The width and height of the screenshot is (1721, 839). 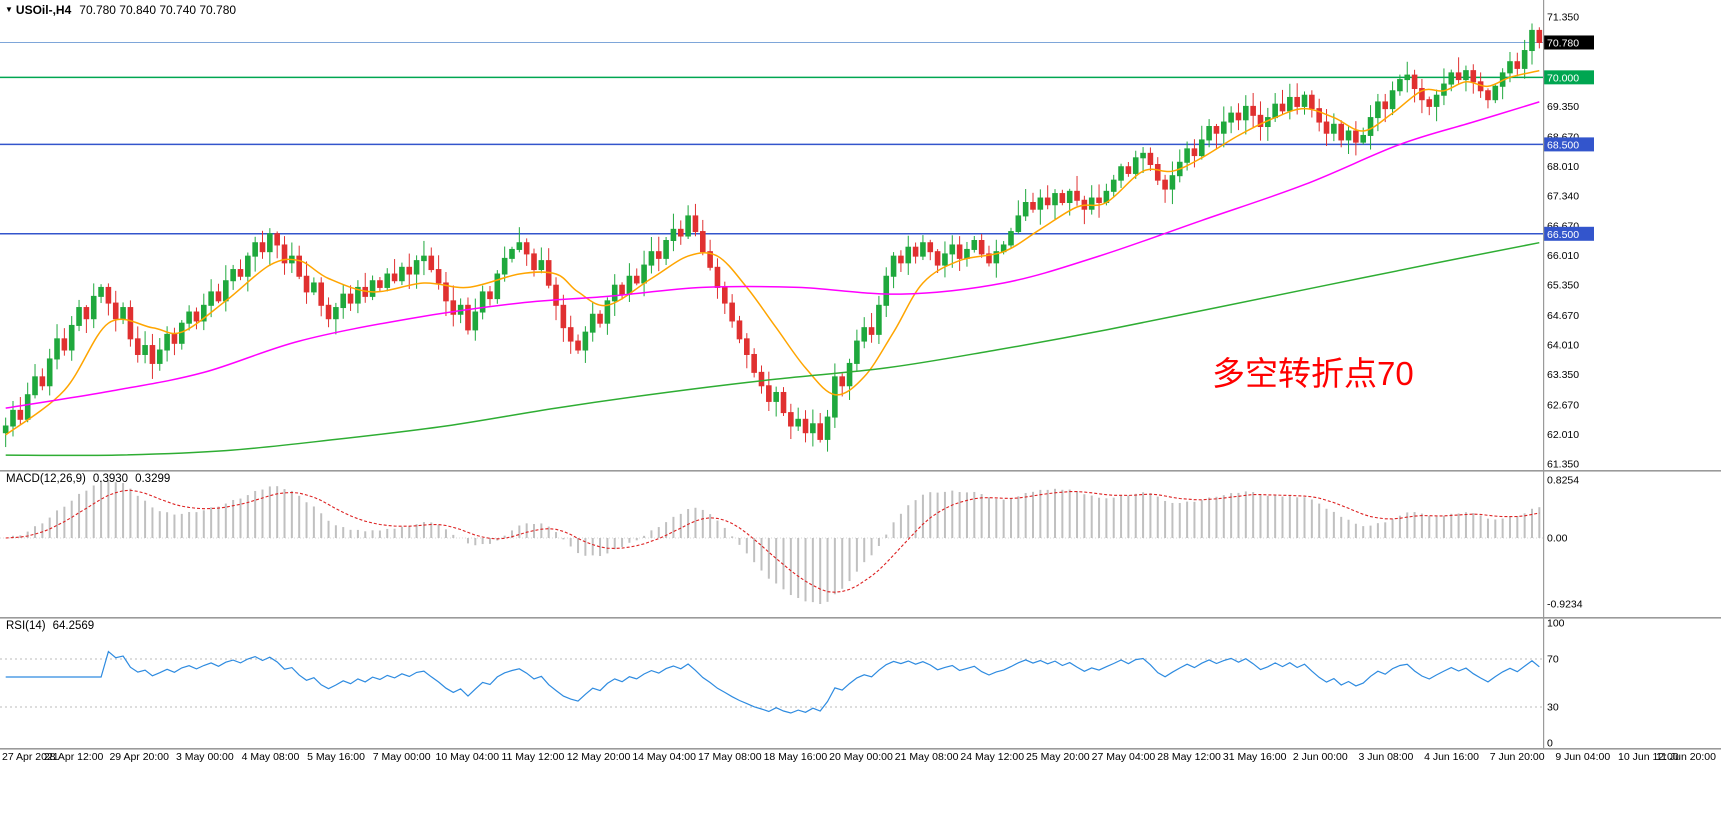 What do you see at coordinates (1563, 43) in the screenshot?
I see `price-axis-box-label: 70.780` at bounding box center [1563, 43].